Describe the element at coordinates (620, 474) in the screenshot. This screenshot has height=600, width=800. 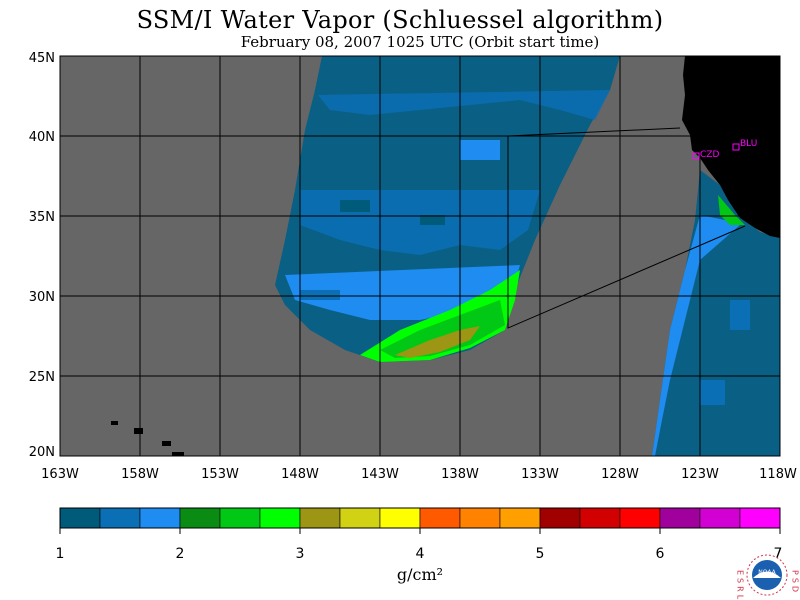
I see `lon-label: 128W` at that location.